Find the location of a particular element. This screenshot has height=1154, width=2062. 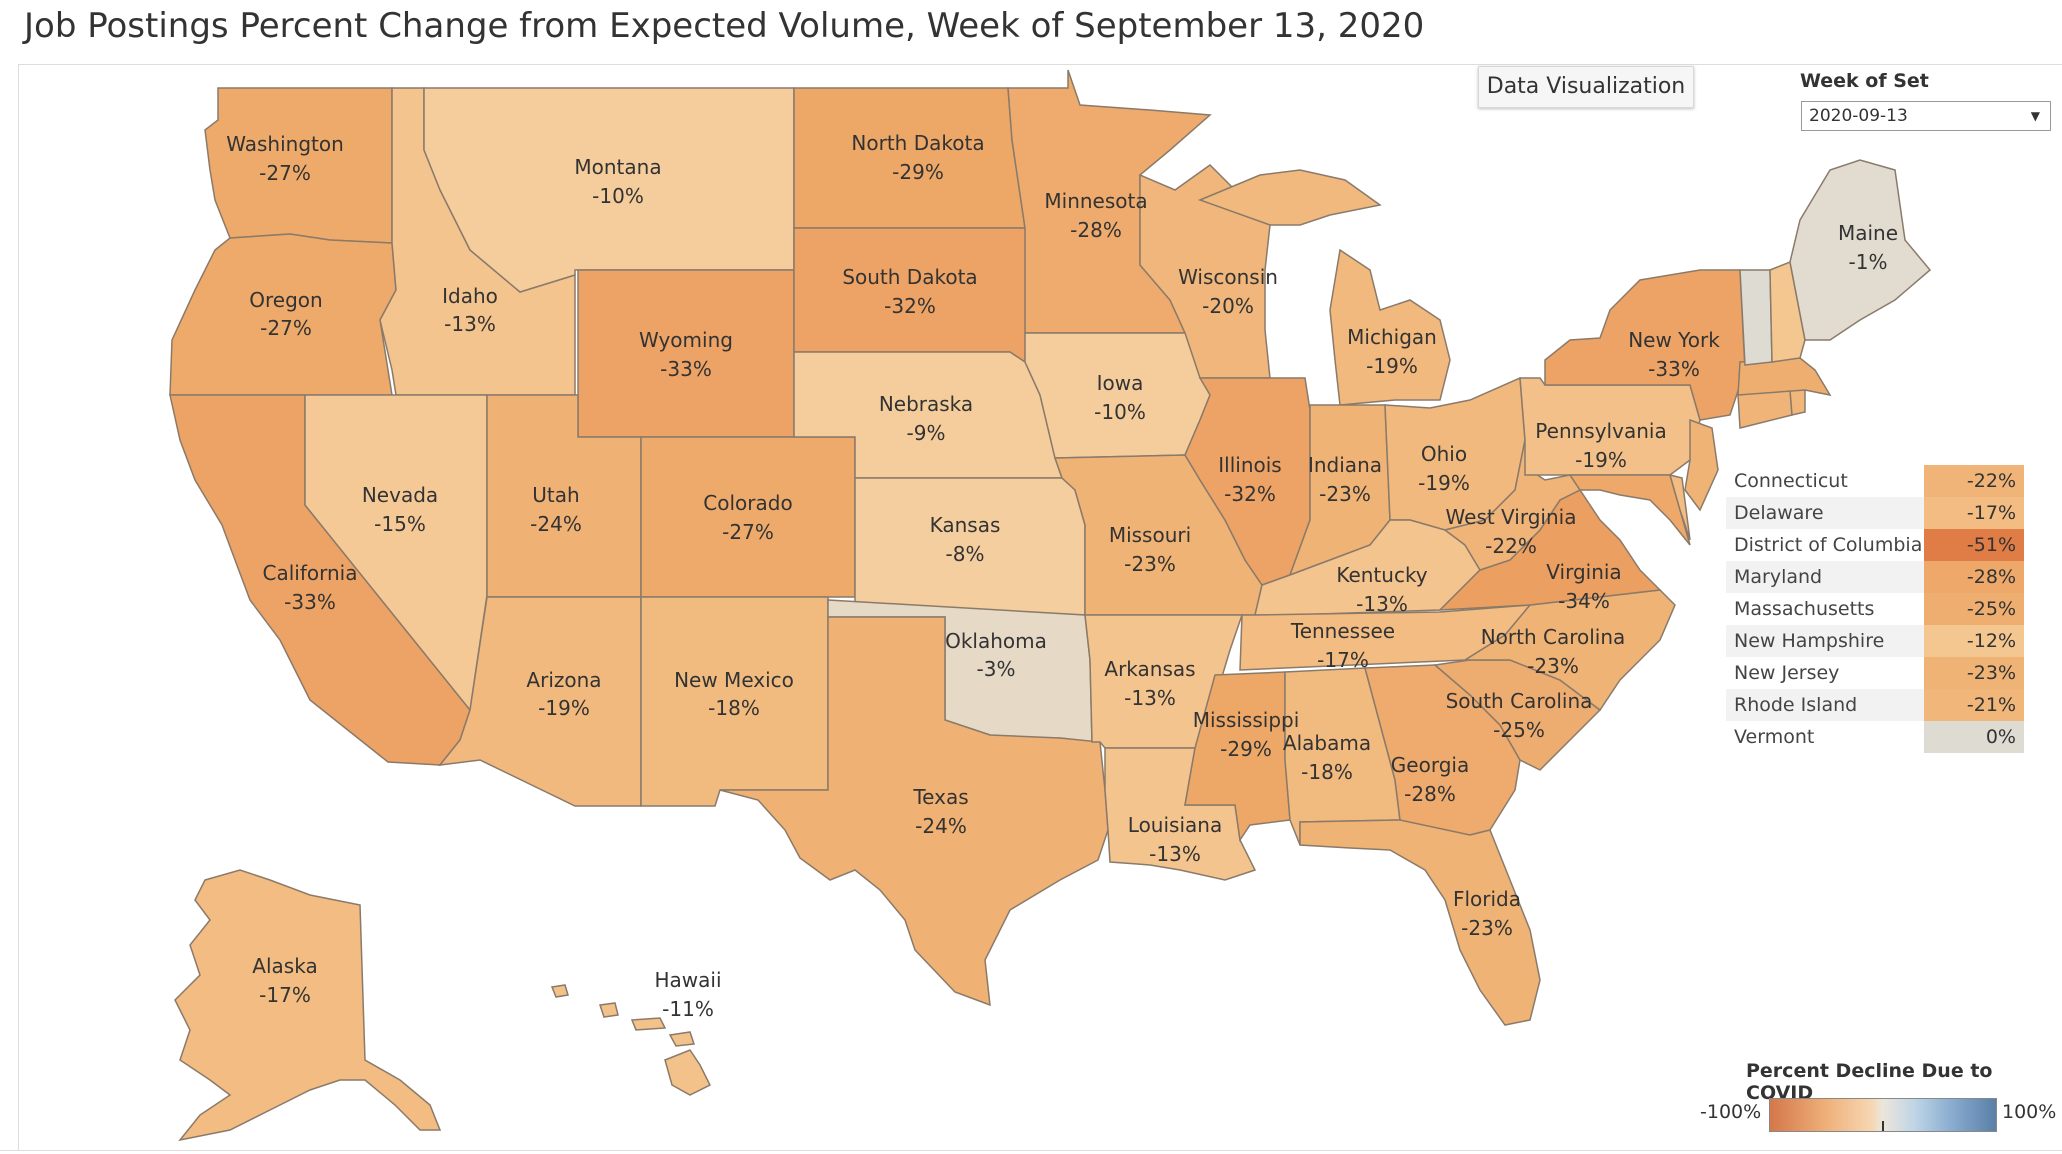

state-michigan is located at coordinates (1324, 287).